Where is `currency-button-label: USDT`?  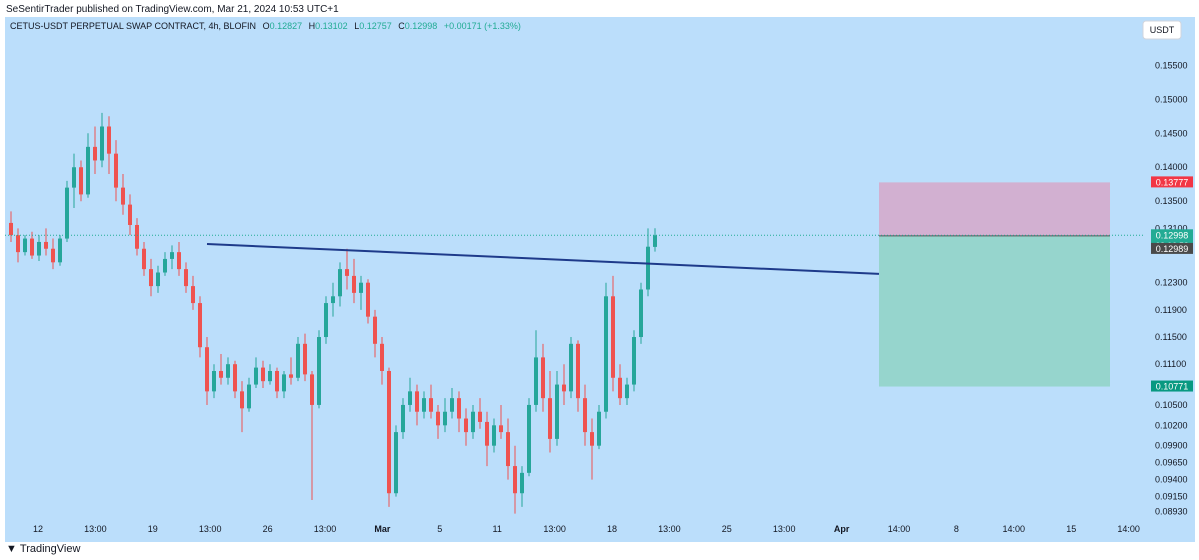 currency-button-label: USDT is located at coordinates (1162, 30).